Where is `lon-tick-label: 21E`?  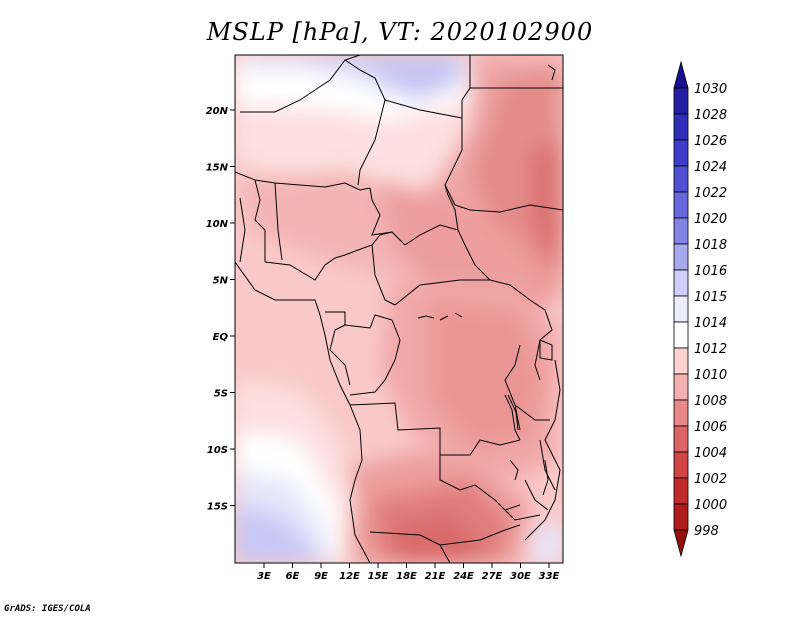 lon-tick-label: 21E is located at coordinates (435, 576).